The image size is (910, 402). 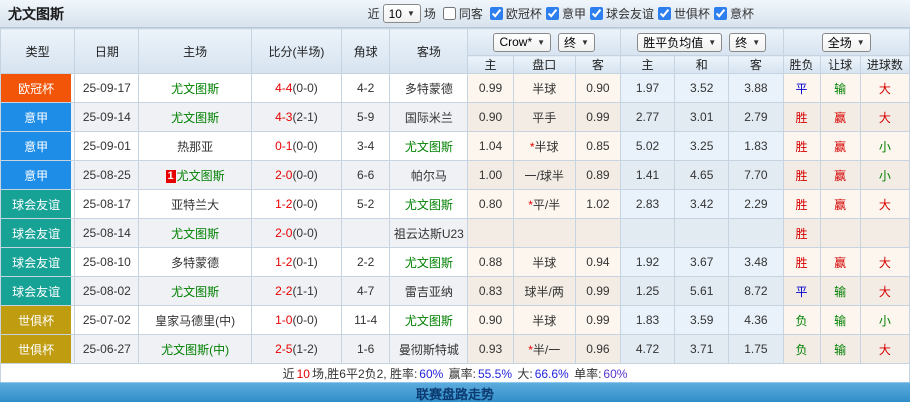 What do you see at coordinates (570, 42) in the screenshot?
I see `crown-final-select-value: 终` at bounding box center [570, 42].